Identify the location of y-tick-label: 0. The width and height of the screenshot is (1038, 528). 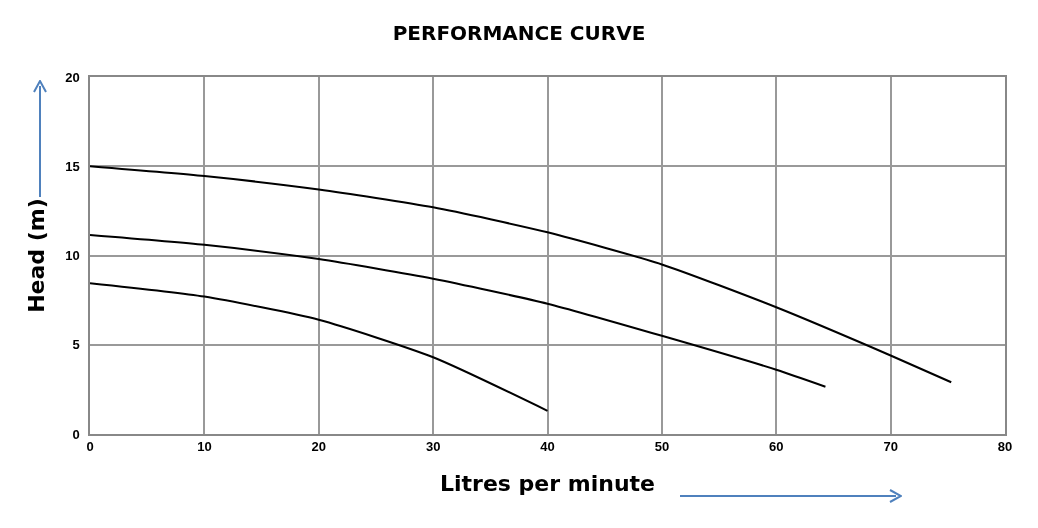
(76, 434).